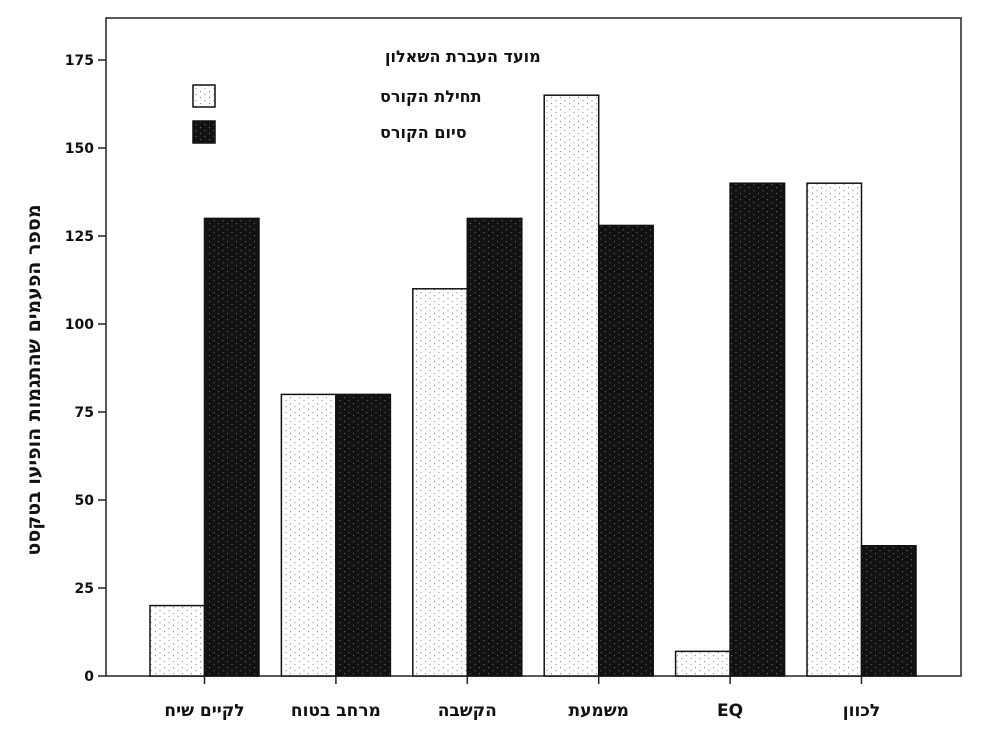  Describe the element at coordinates (467, 711) in the screenshot. I see `x-tick-label: הקשבה` at that location.